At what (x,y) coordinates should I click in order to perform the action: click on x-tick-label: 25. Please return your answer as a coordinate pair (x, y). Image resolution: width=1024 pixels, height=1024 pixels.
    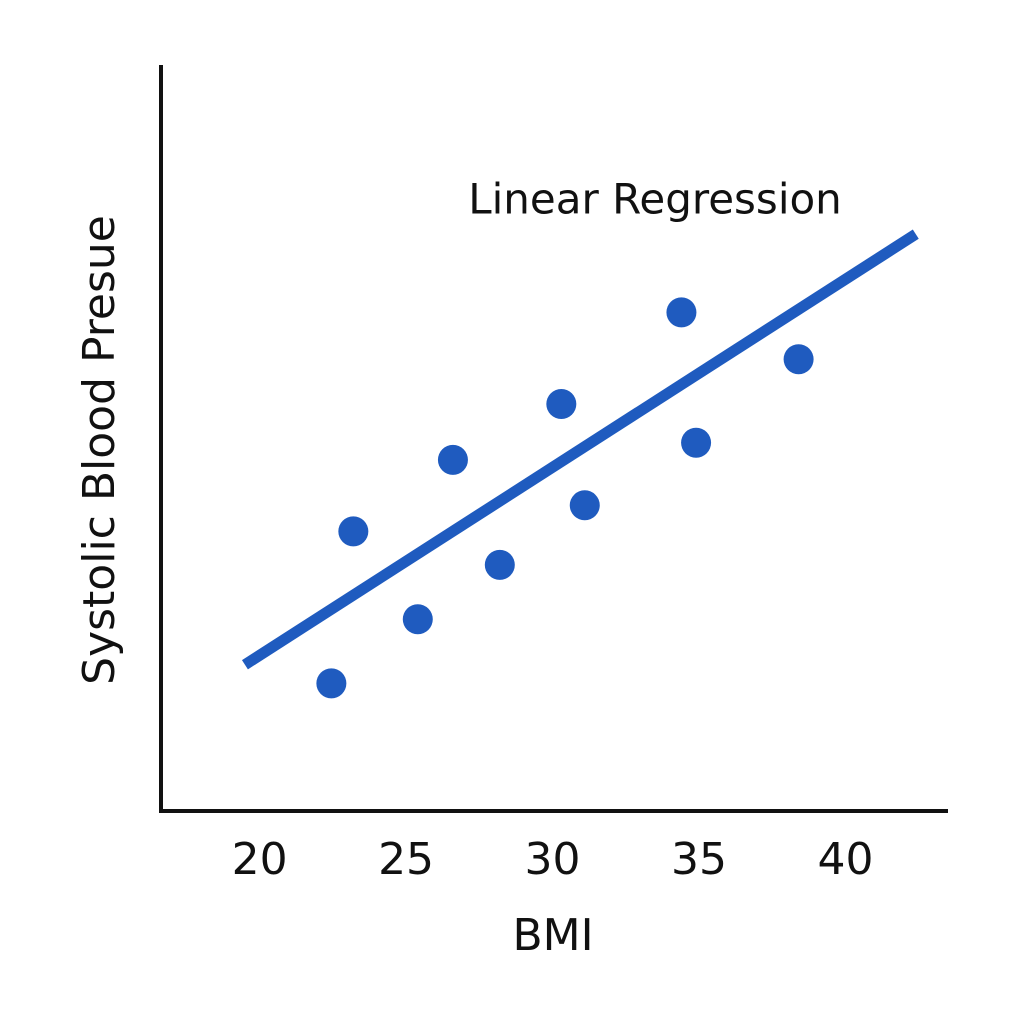
    Looking at the image, I should click on (406, 859).